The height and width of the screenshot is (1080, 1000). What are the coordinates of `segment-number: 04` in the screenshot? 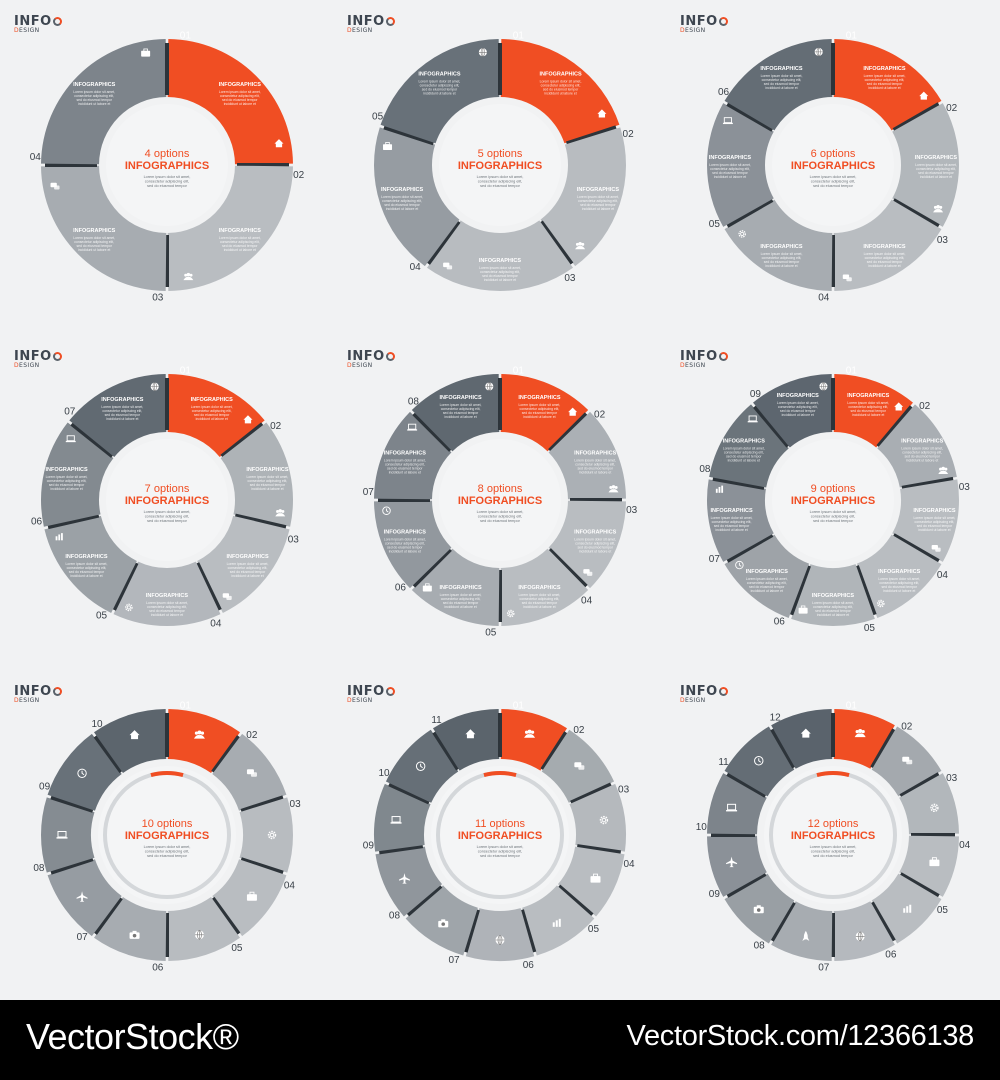 It's located at (290, 885).